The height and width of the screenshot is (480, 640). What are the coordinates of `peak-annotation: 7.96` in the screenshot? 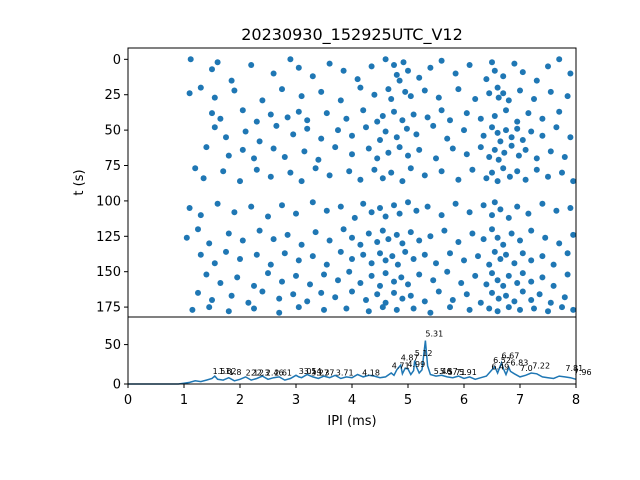 It's located at (583, 372).